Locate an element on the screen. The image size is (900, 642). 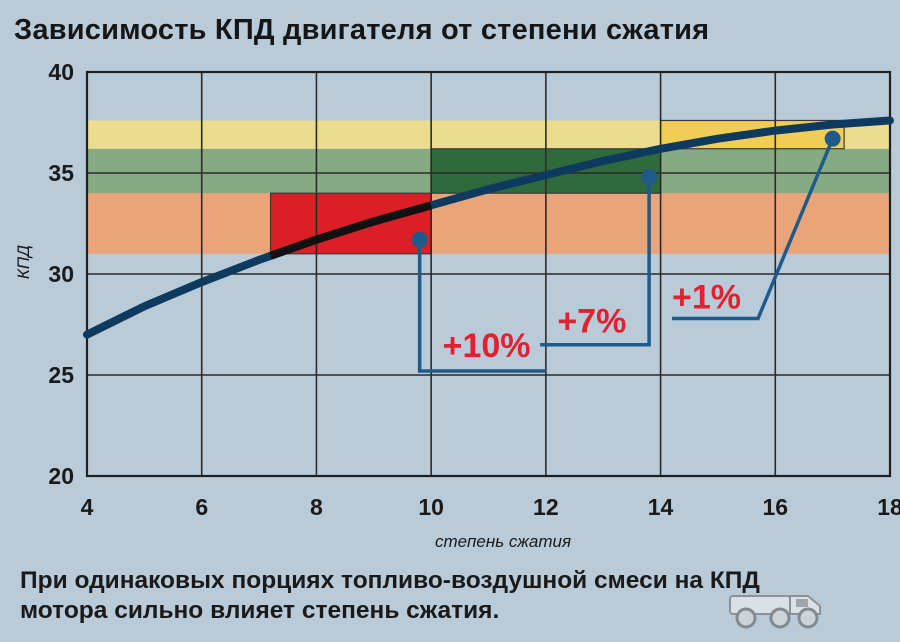
truck-logo-icon is located at coordinates (775, 612).